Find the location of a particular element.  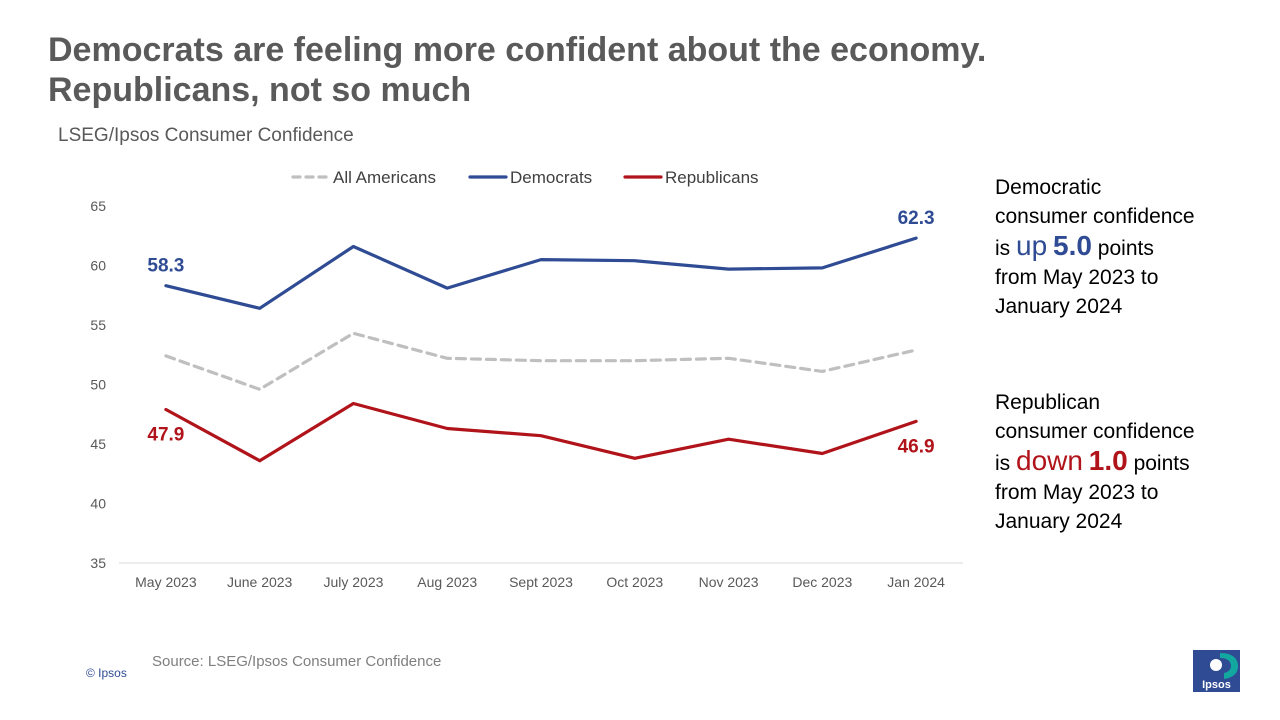

x-tick-label-july-2023: July 2023 is located at coordinates (353, 582).